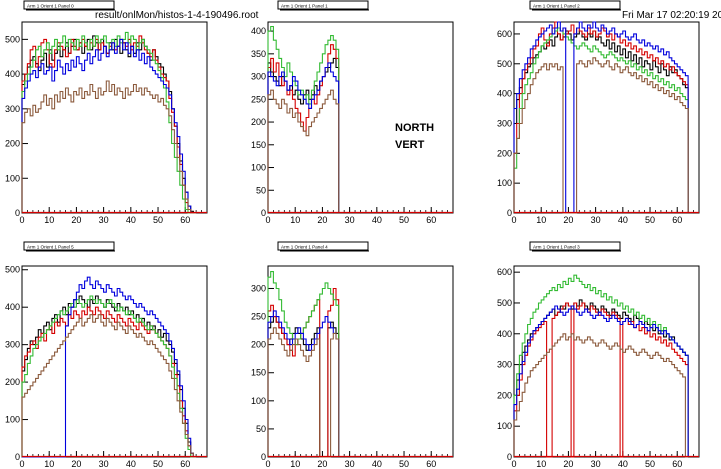  Describe the element at coordinates (295, 464) in the screenshot. I see `panel-4-xtick-label: 10` at that location.